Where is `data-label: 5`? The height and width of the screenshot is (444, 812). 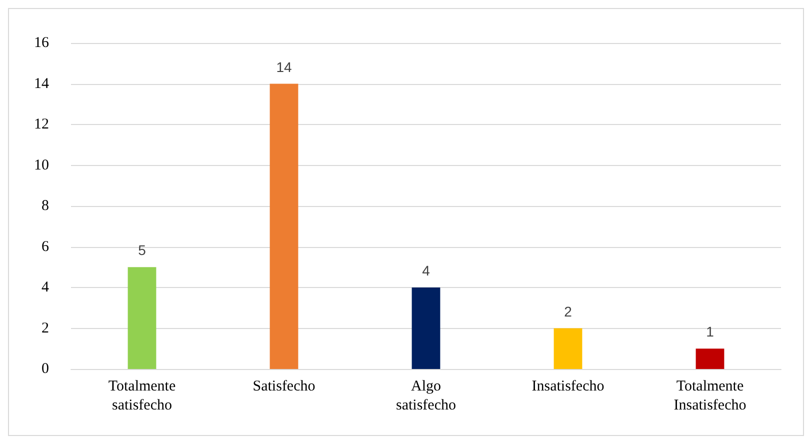
data-label: 5 is located at coordinates (142, 250).